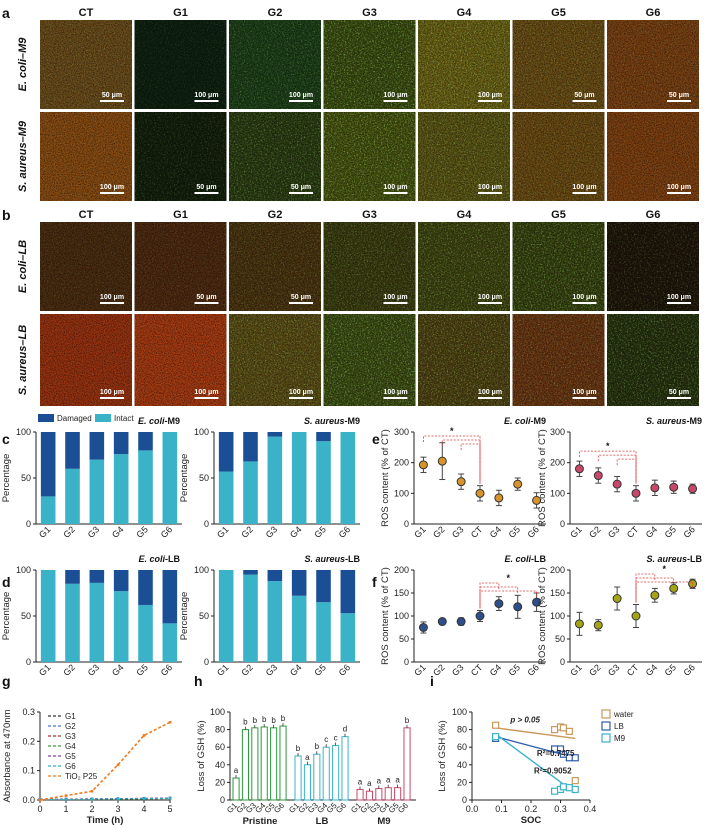 The image size is (712, 825). I want to click on column-header: CT, so click(86, 13).